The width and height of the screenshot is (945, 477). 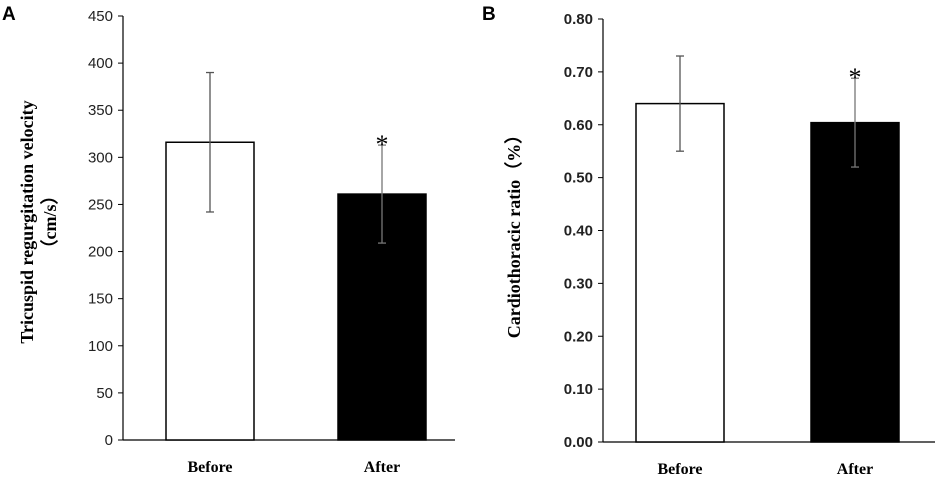 I want to click on panel-letter-a: A, so click(x=9, y=14).